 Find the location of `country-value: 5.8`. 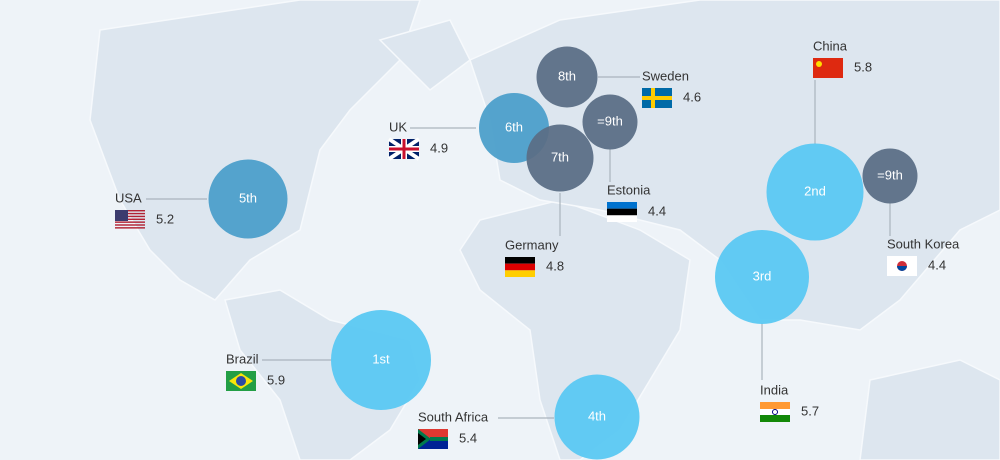

country-value: 5.8 is located at coordinates (863, 66).